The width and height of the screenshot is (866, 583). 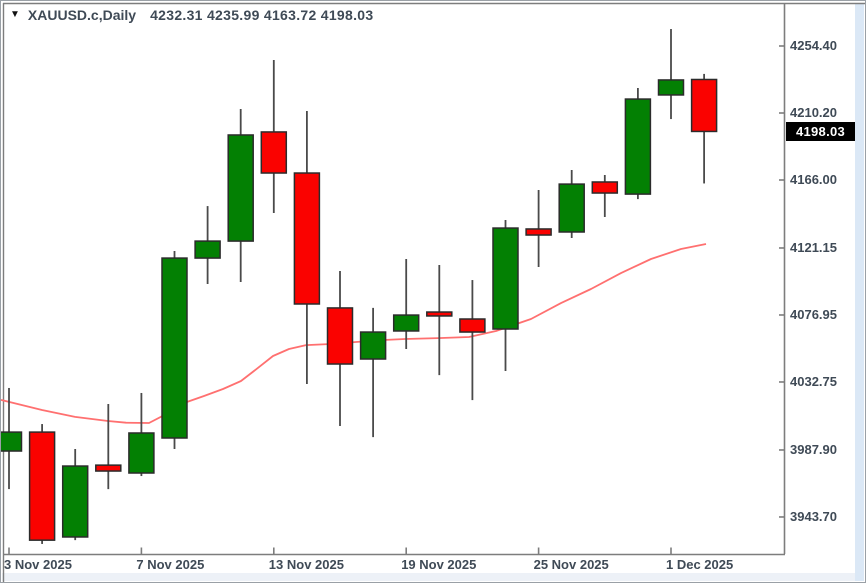 What do you see at coordinates (38, 564) in the screenshot?
I see `x-axis-label: 3 Nov 2025` at bounding box center [38, 564].